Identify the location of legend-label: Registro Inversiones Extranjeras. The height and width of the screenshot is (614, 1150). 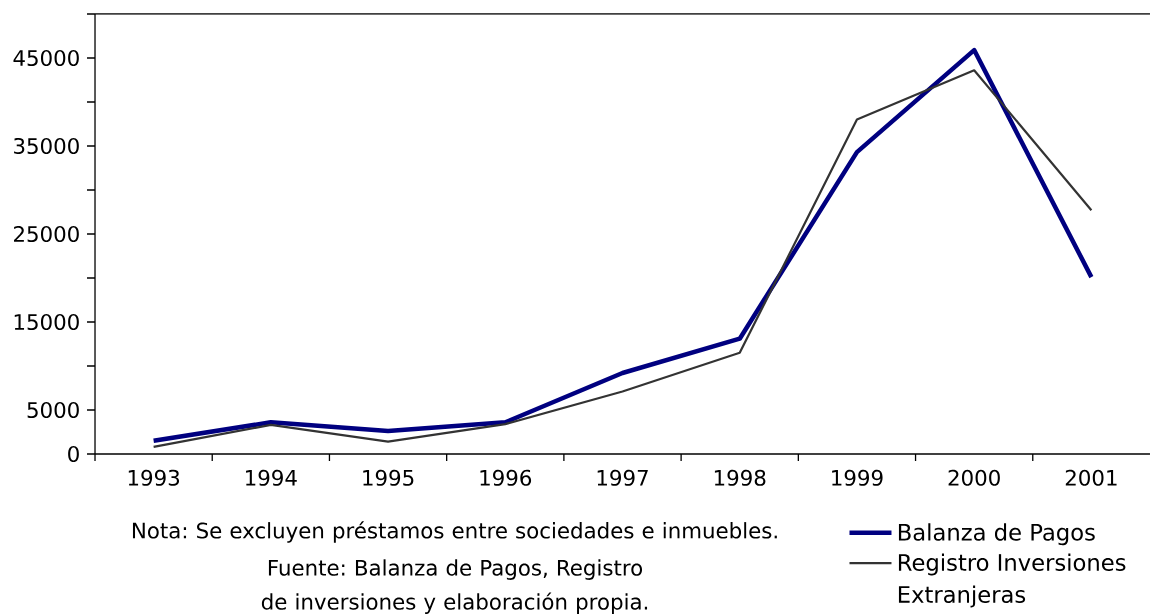
(1012, 580).